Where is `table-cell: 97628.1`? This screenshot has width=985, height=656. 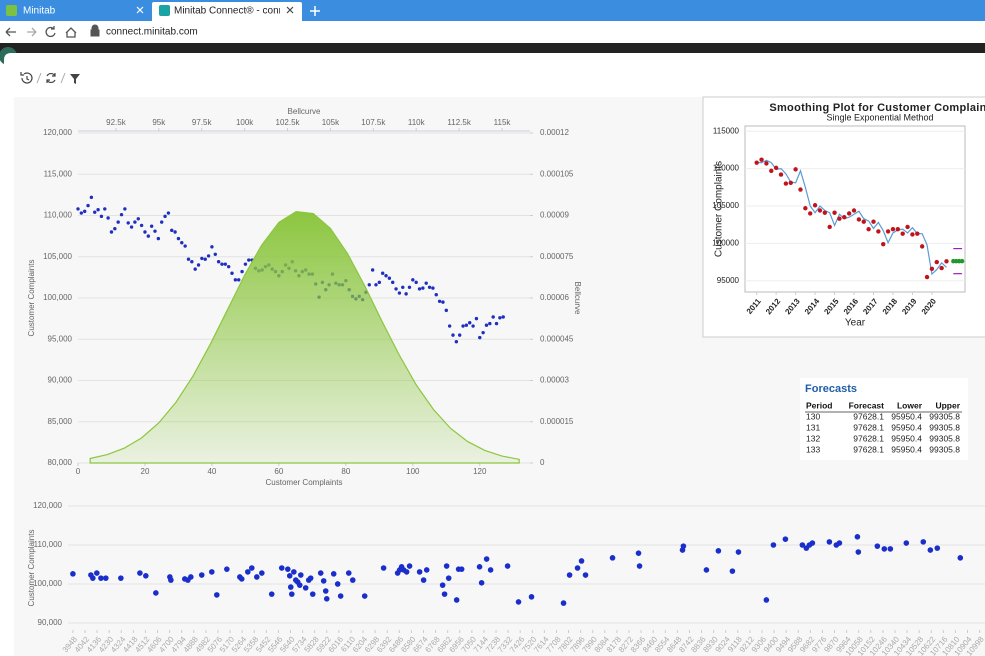
table-cell: 97628.1 is located at coordinates (868, 438).